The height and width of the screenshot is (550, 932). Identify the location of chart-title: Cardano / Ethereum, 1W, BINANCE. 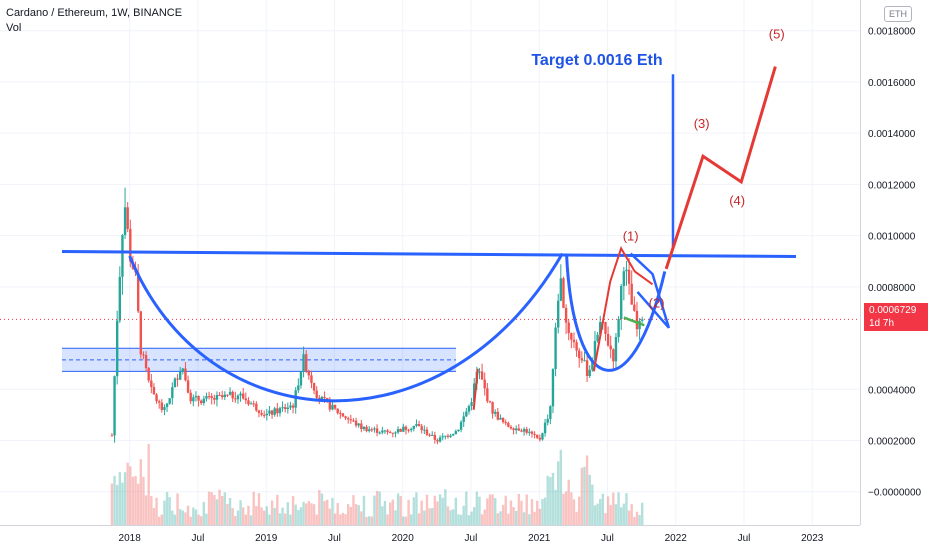
(94, 13).